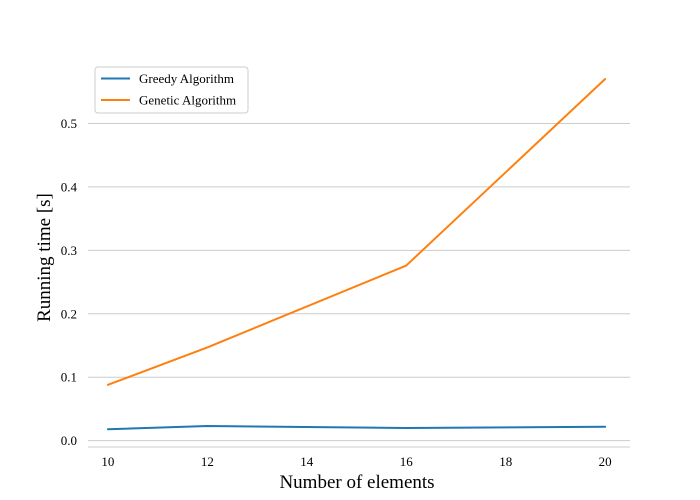 The height and width of the screenshot is (500, 700). I want to click on x-axis-ticks: 10 12 14 16 18 20, so click(356, 461).